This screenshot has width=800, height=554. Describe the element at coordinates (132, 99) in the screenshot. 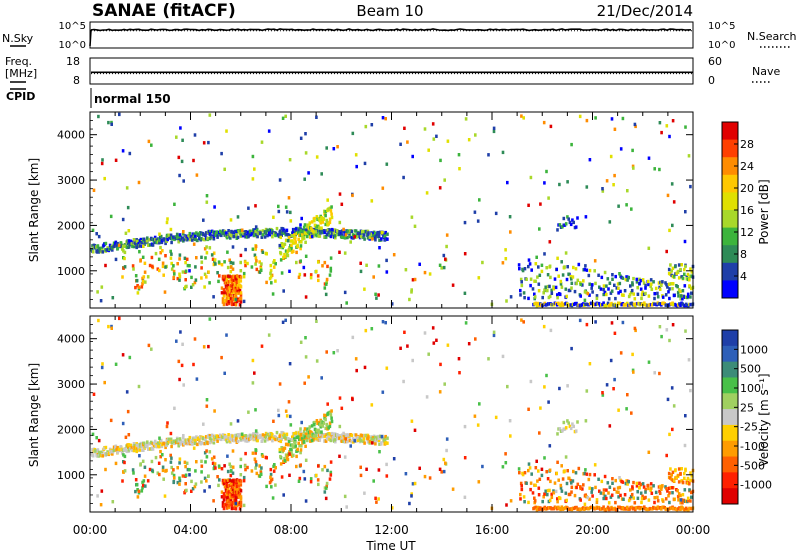

I see `cpid-value: normal 150` at that location.